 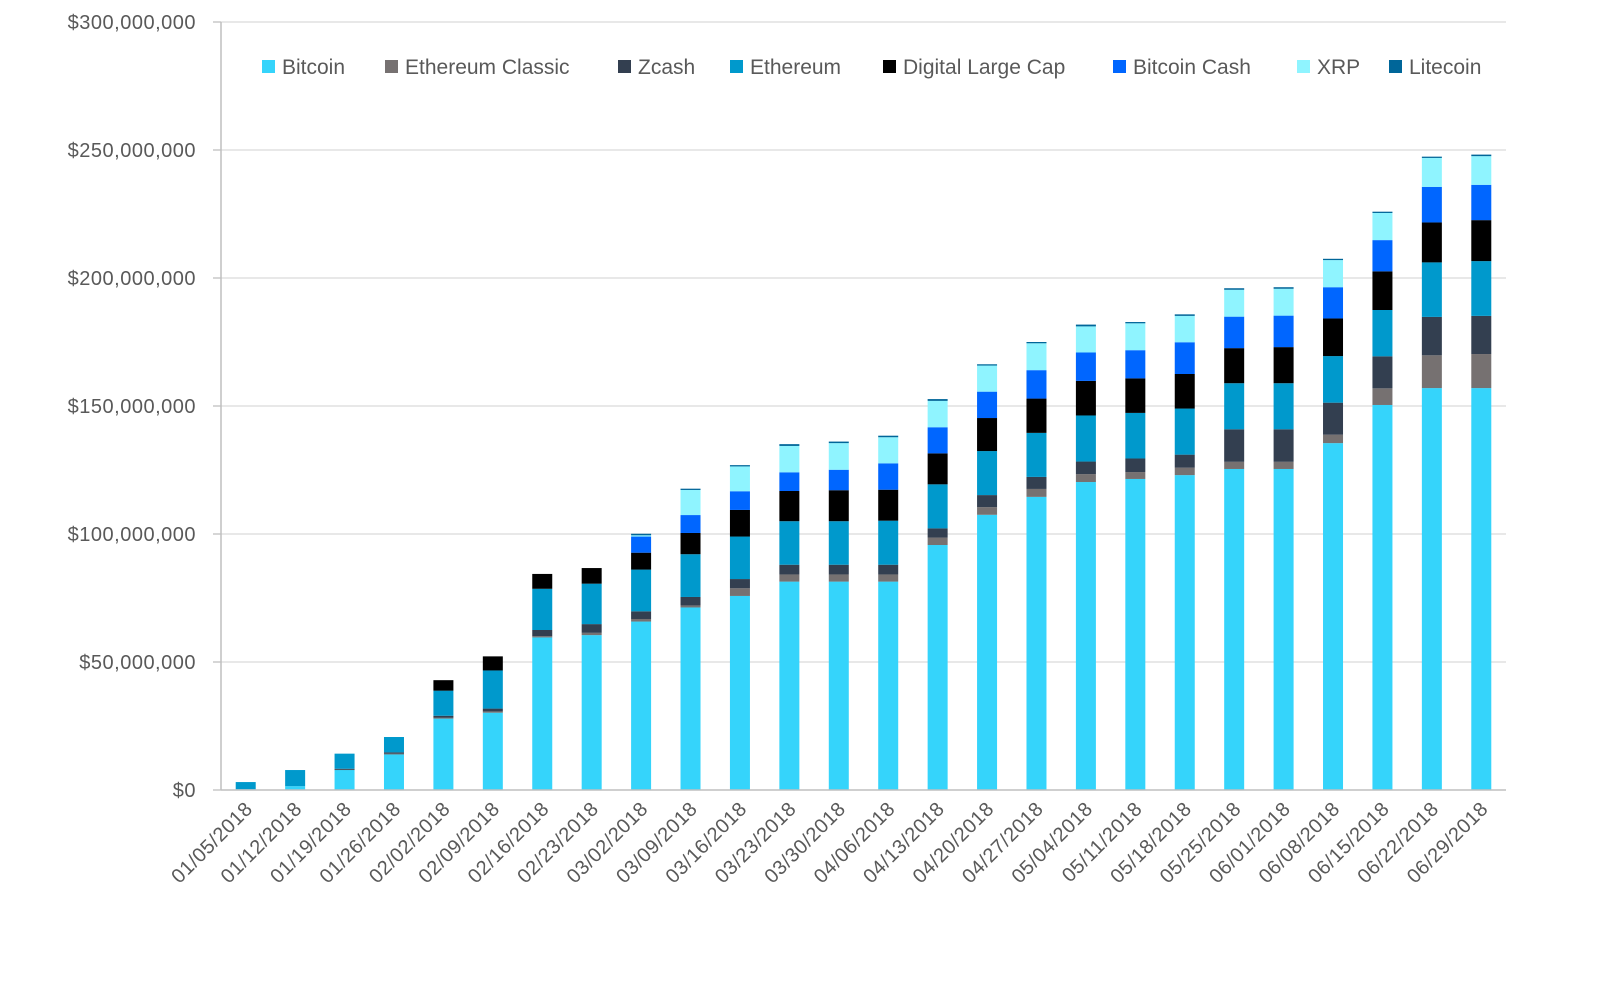 I want to click on legend-label: Zcash, so click(x=666, y=67).